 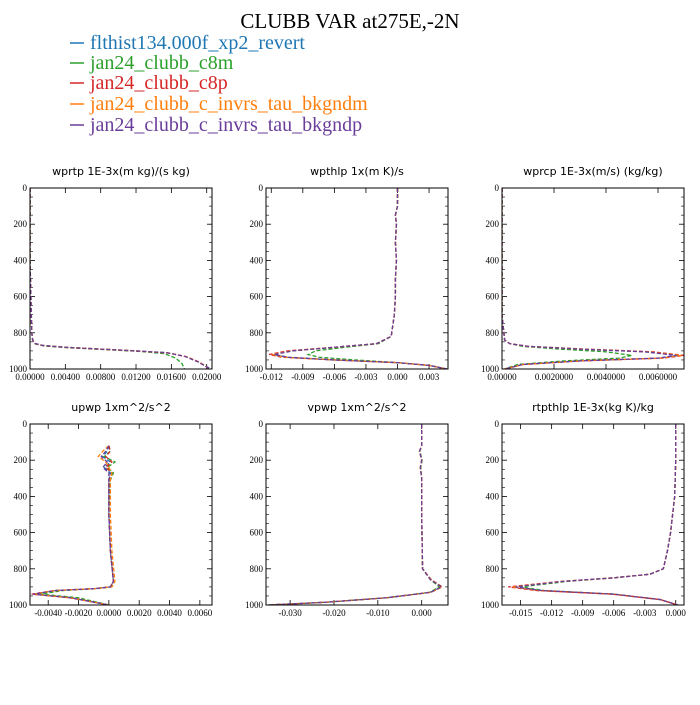 I want to click on legend-entry: flthist134.000f_xp2_revert, so click(x=187, y=43).